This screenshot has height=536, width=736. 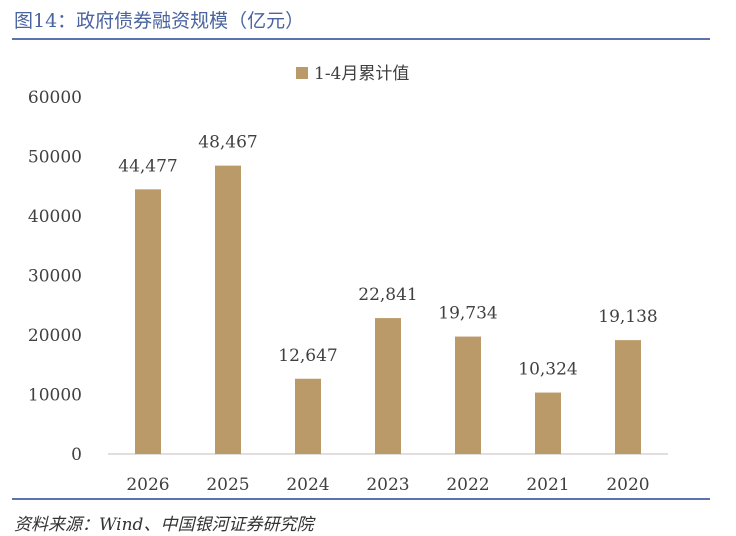 What do you see at coordinates (55, 98) in the screenshot?
I see `y-tick-label: 60000` at bounding box center [55, 98].